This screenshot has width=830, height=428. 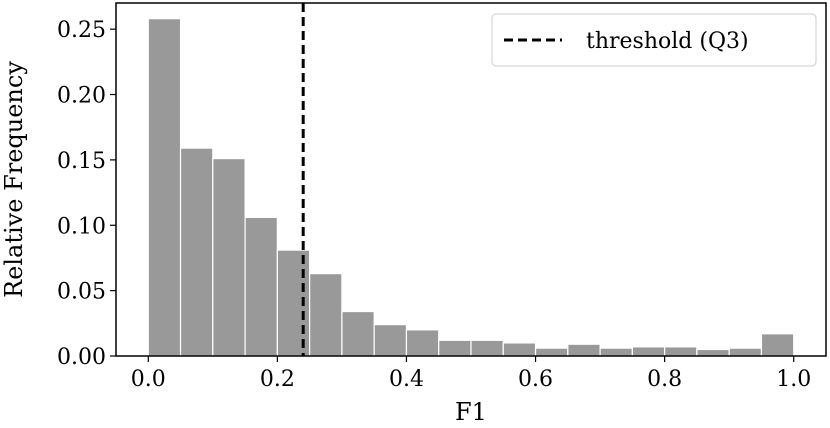 I want to click on x-axis-label: F1, so click(x=471, y=412).